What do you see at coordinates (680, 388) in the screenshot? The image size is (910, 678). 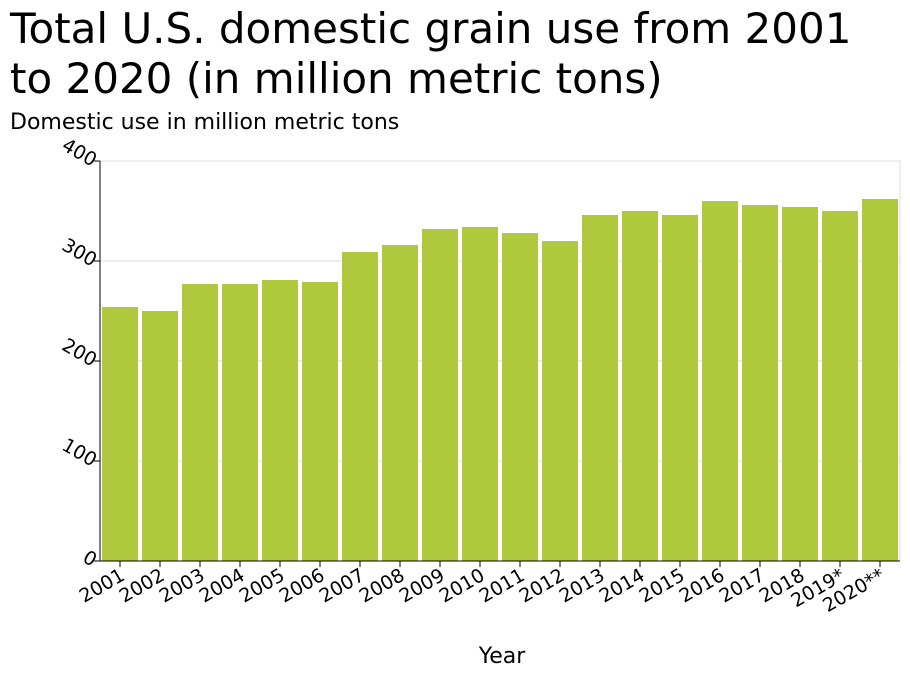 I see `bar-2015` at bounding box center [680, 388].